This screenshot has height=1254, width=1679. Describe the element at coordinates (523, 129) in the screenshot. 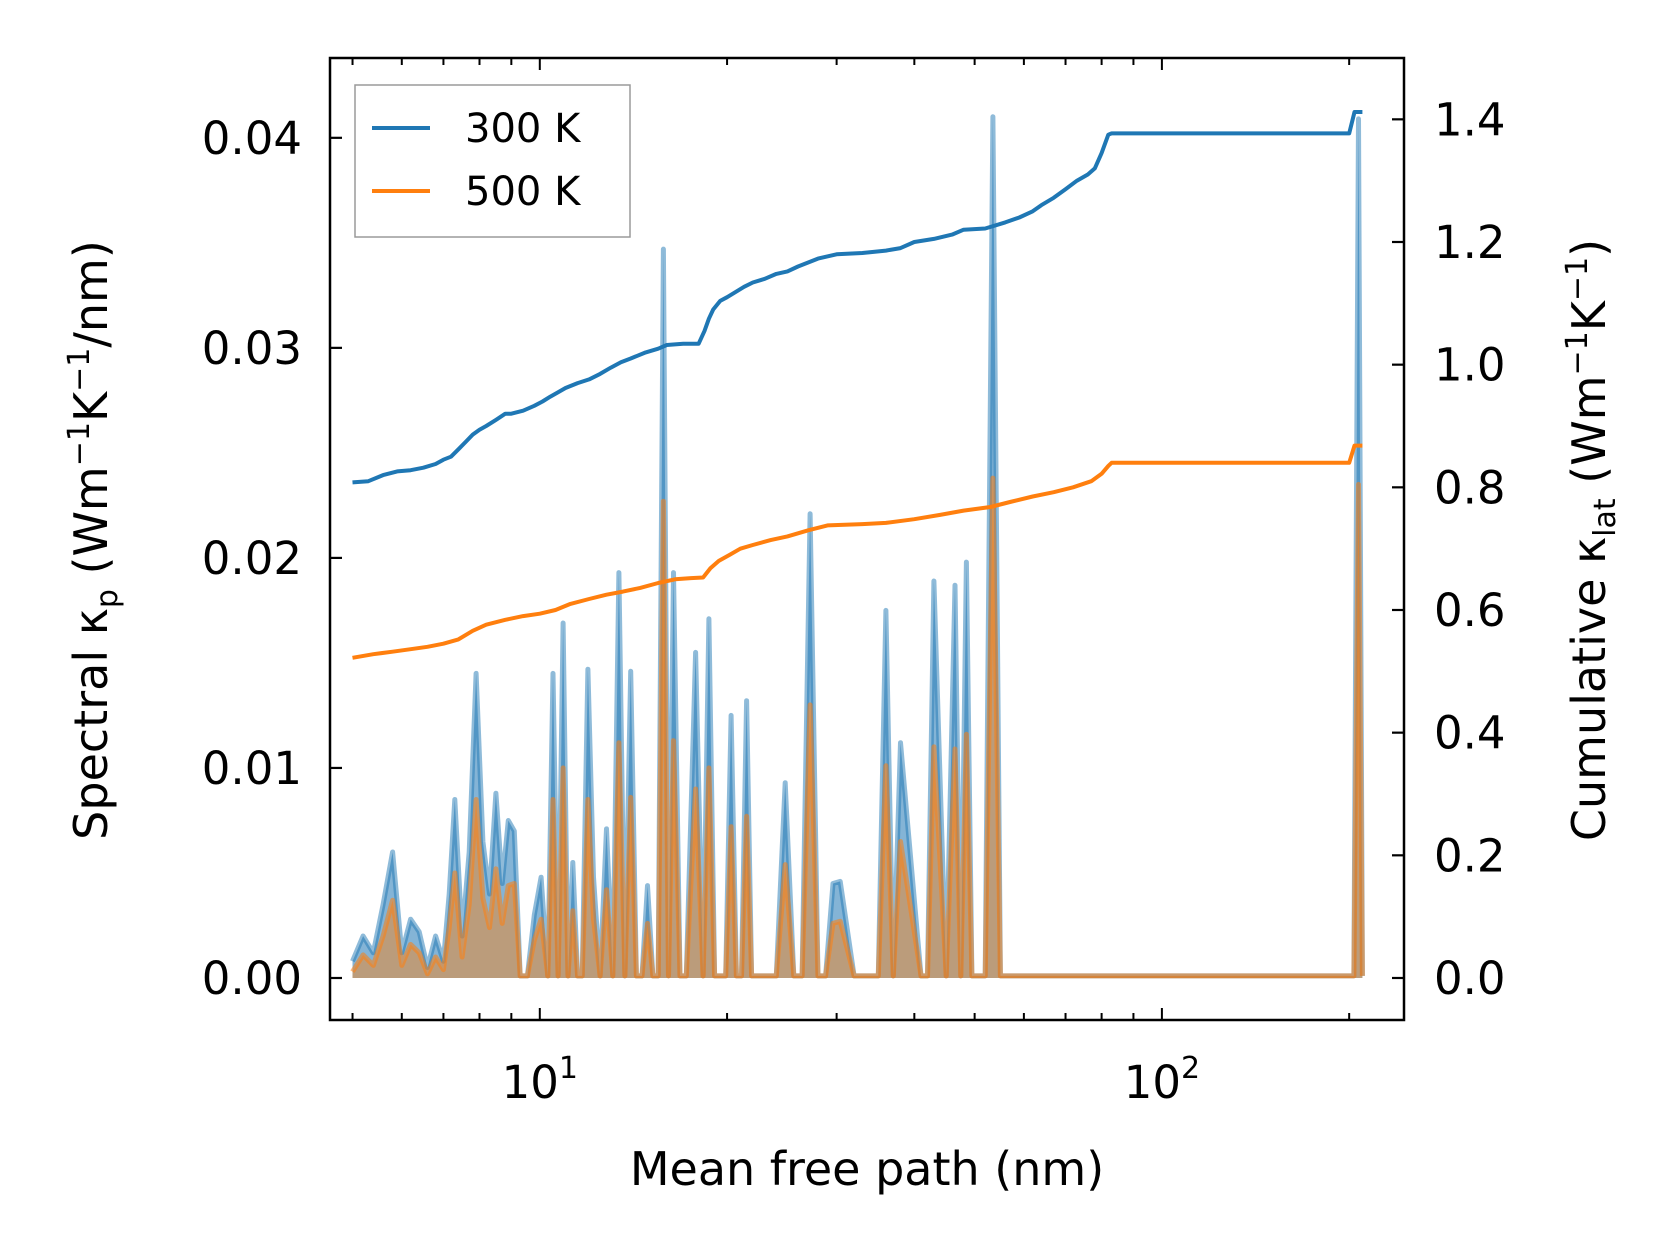

I see `legend-label-300k: 300 K` at that location.